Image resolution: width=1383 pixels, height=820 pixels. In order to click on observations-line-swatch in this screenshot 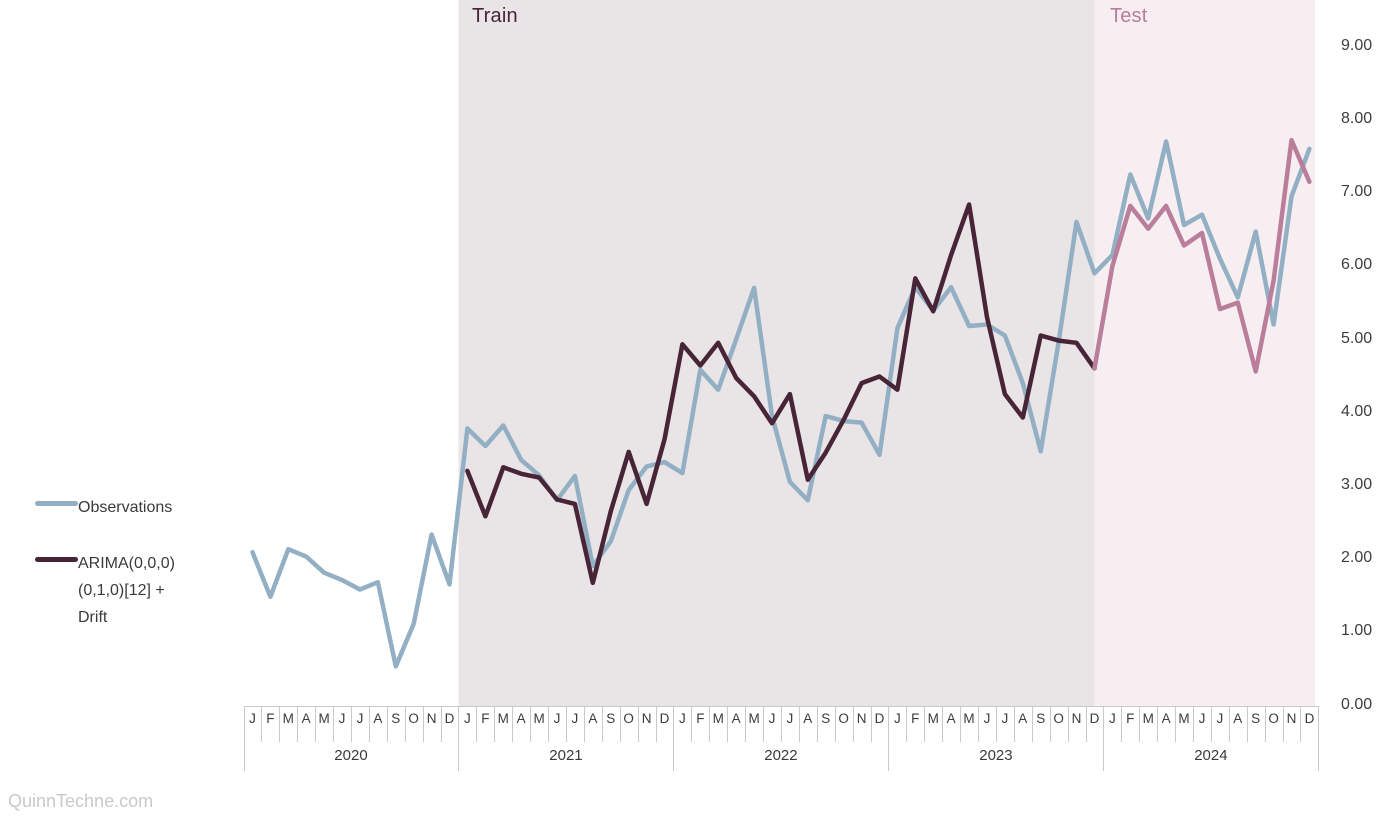, I will do `click(56, 503)`.